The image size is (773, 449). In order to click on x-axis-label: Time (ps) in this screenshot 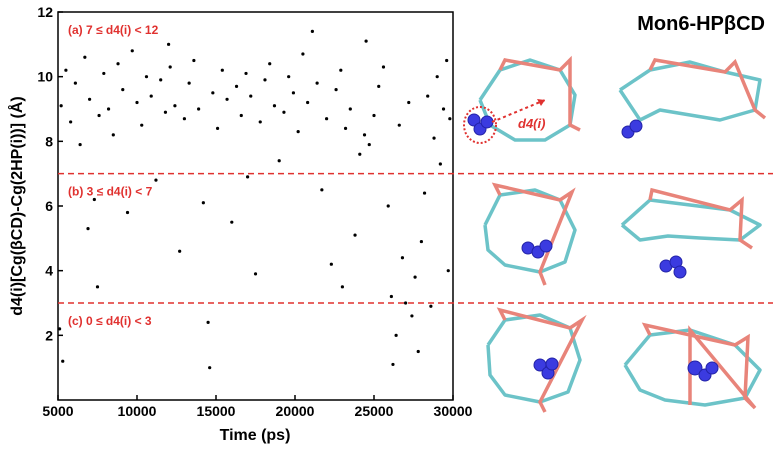, I will do `click(255, 435)`.